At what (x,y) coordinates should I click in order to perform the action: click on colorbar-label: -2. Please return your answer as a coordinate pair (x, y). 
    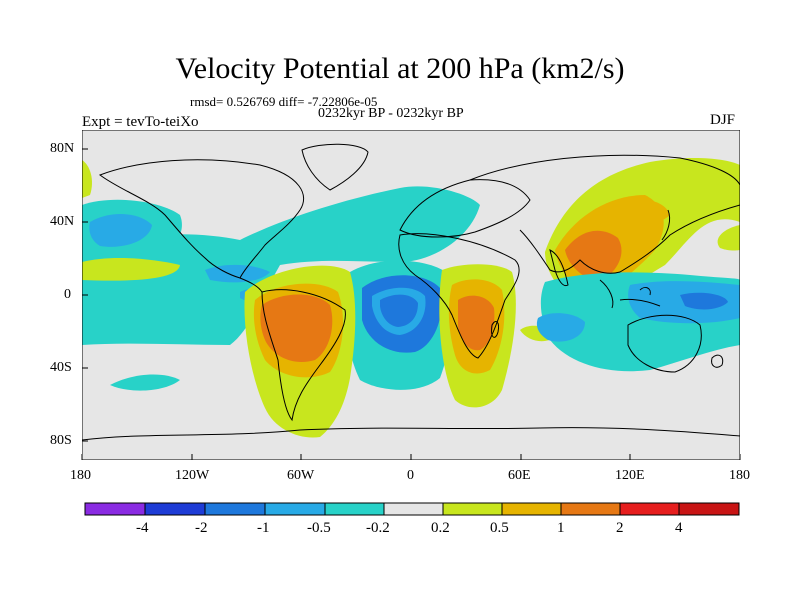
    Looking at the image, I should click on (201, 528).